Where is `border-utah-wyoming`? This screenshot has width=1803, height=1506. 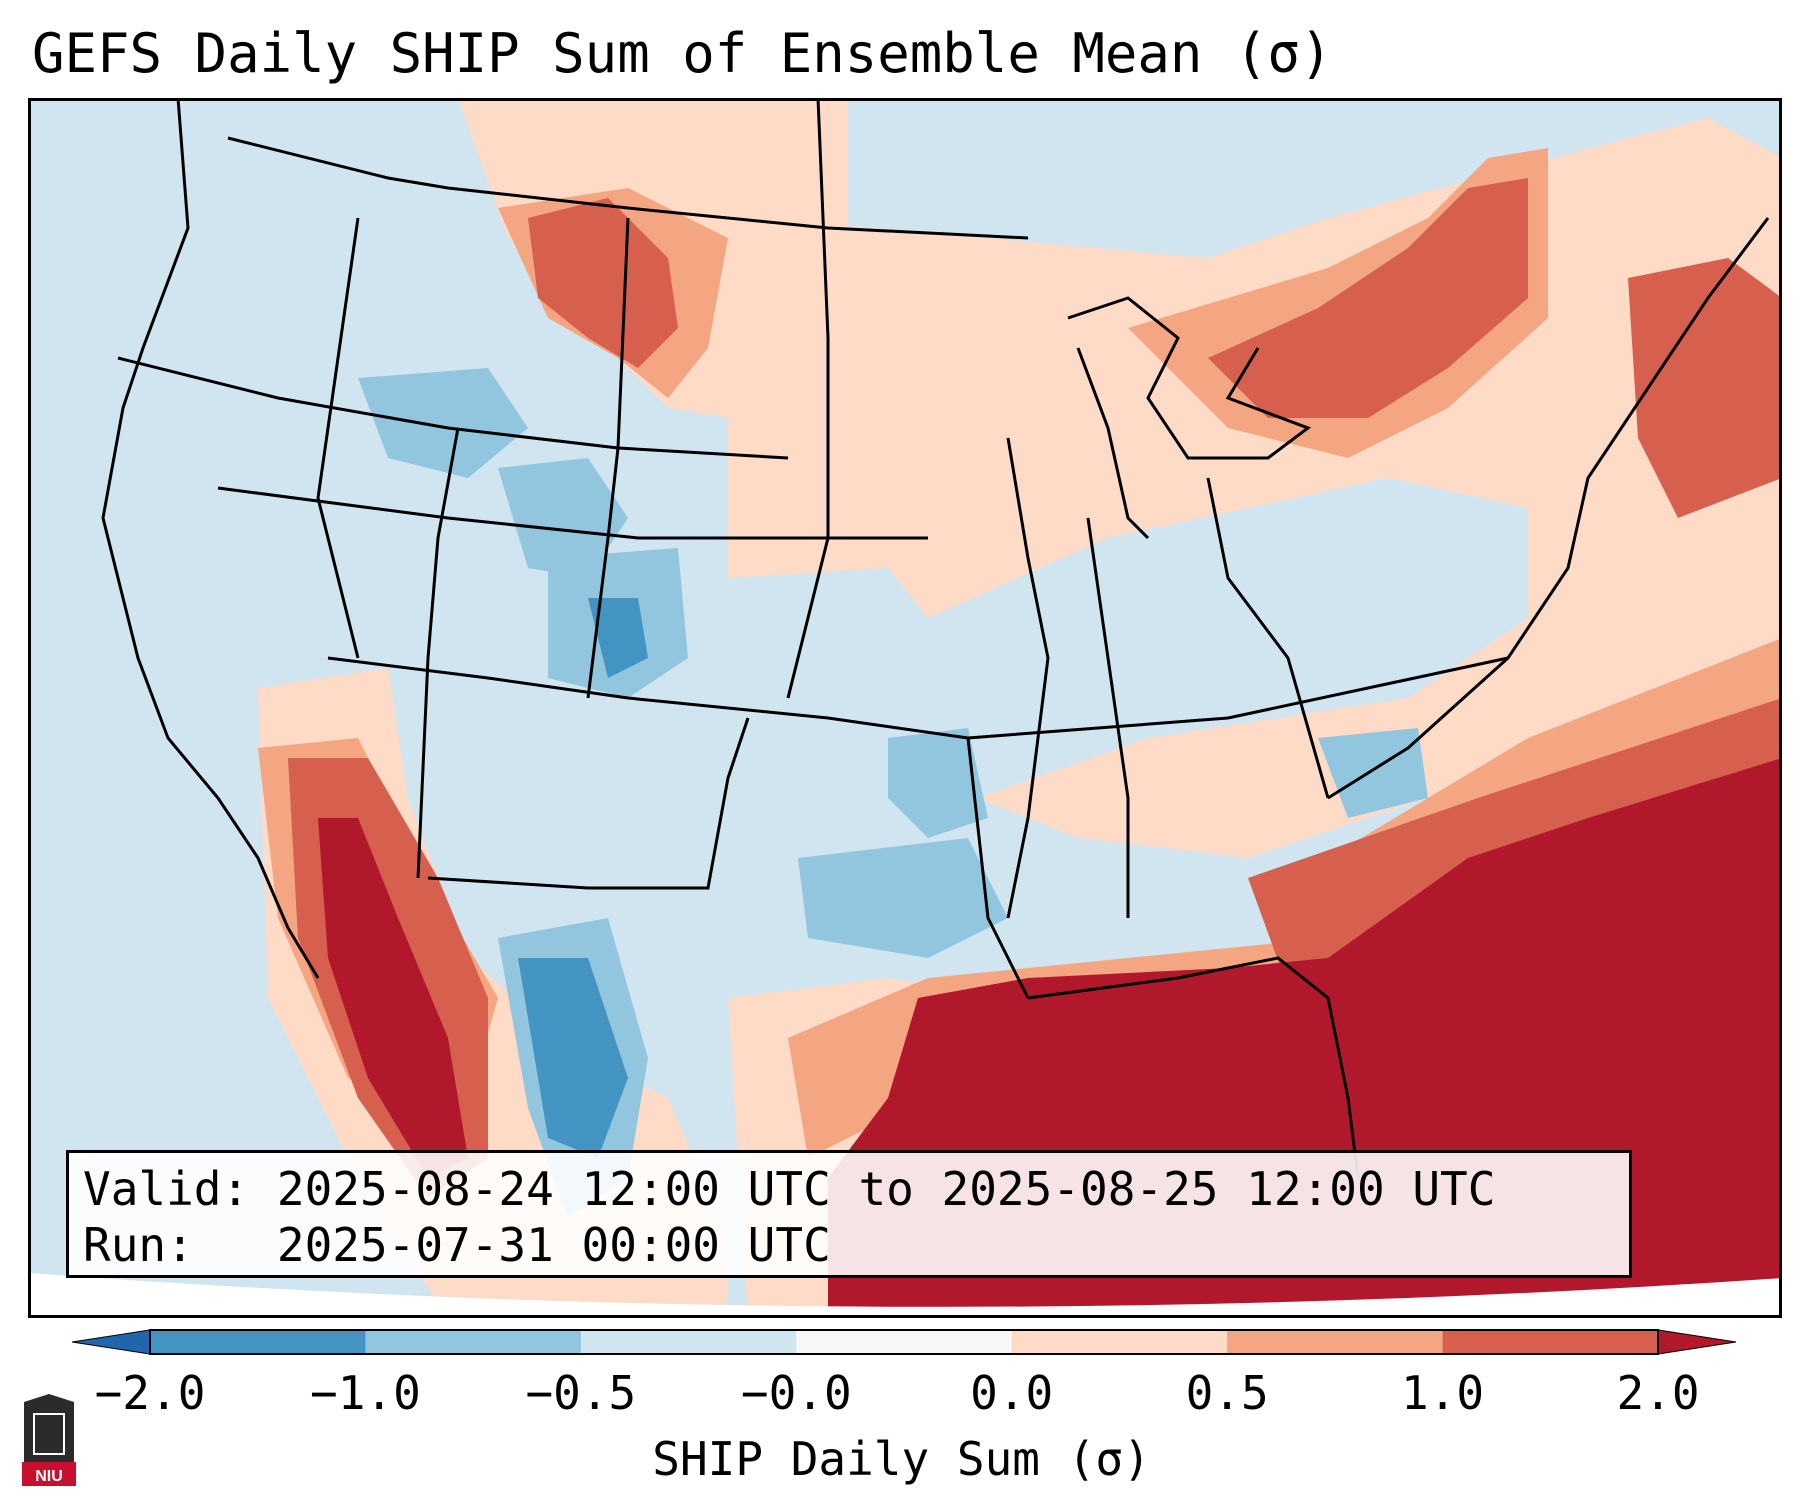 border-utah-wyoming is located at coordinates (438, 653).